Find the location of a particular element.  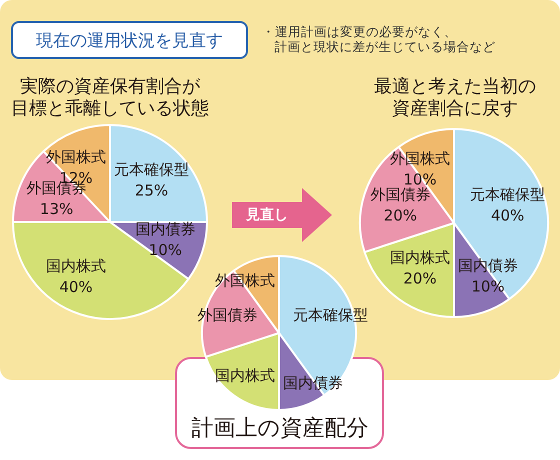

text: ・運用計画は変更の必要がなく、計画と現状に差が生じている場合など is located at coordinates (379, 39).